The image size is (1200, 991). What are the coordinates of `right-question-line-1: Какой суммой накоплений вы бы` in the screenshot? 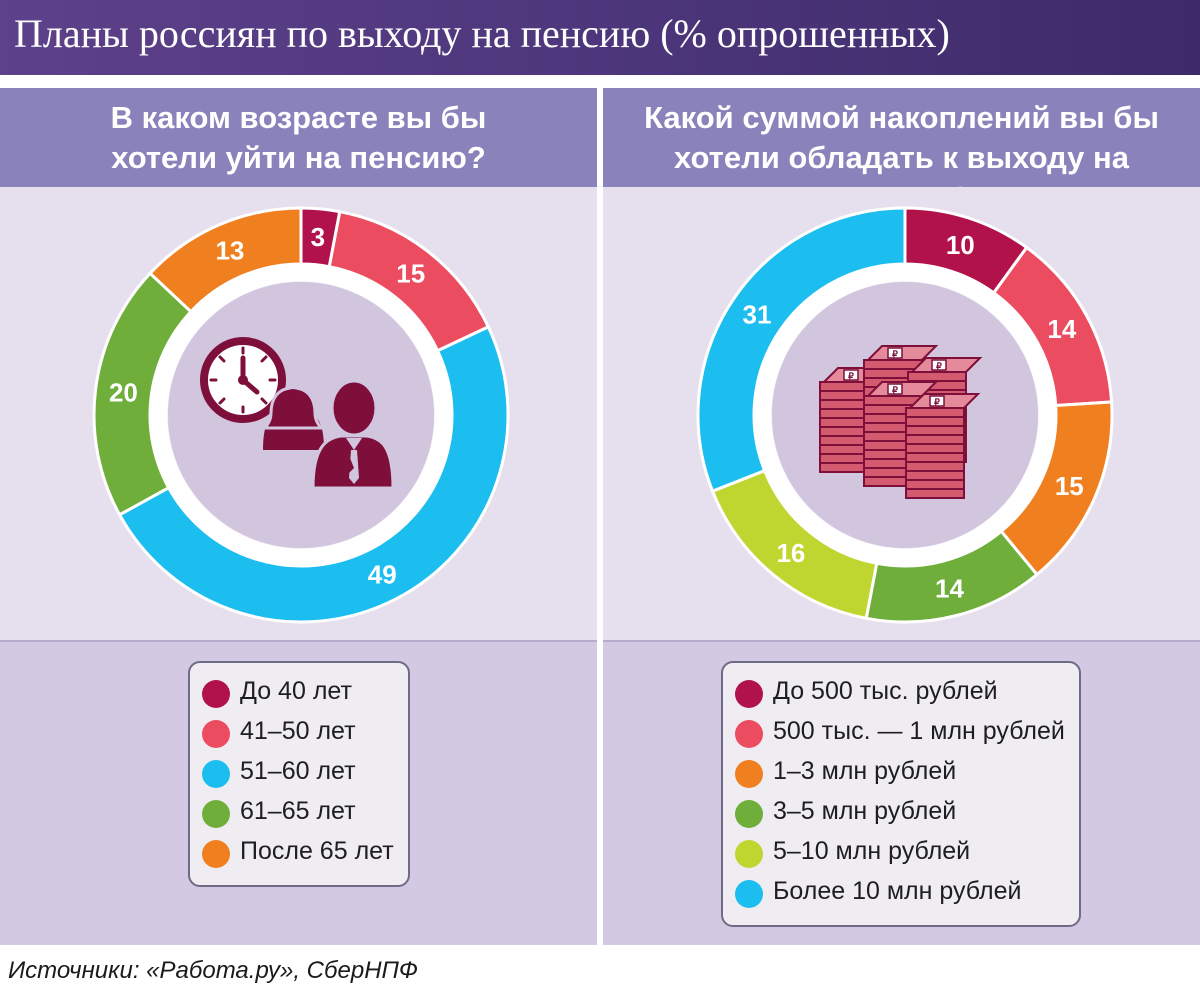 It's located at (901, 117).